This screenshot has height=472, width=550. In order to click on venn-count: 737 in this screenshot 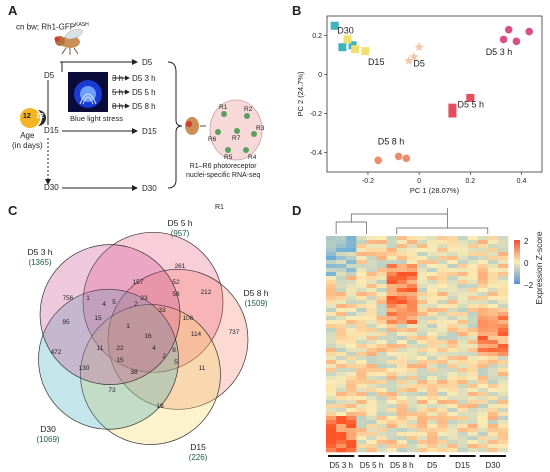, I will do `click(234, 332)`.